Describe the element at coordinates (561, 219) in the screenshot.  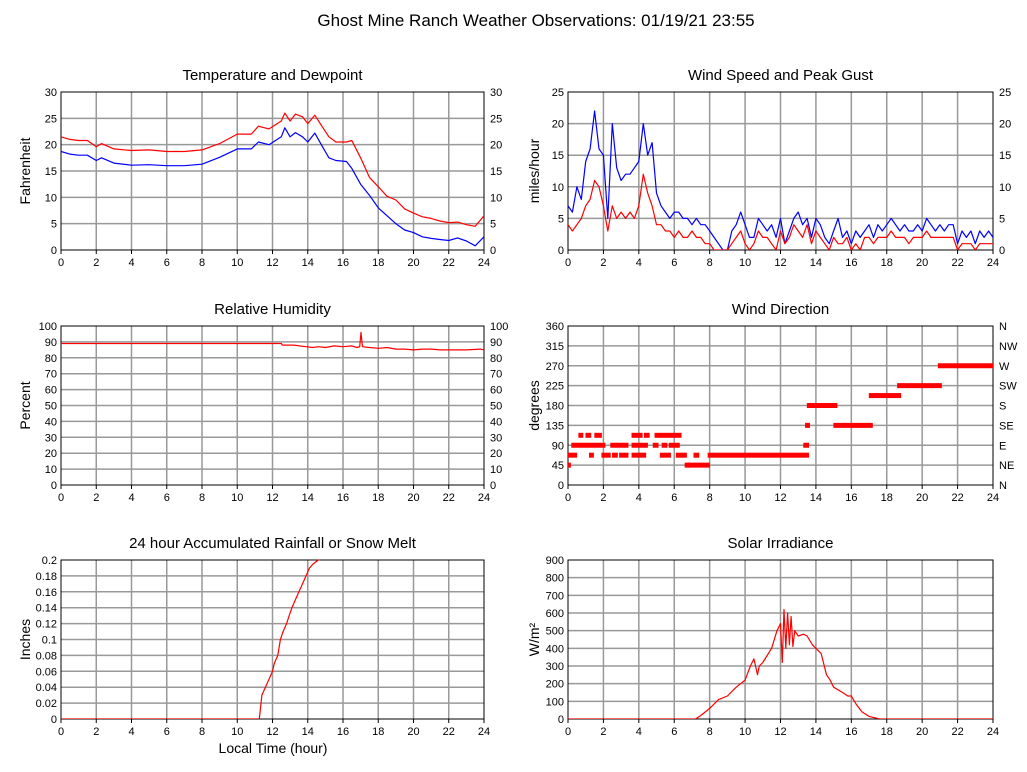
I see `y-tick-label: 5` at that location.